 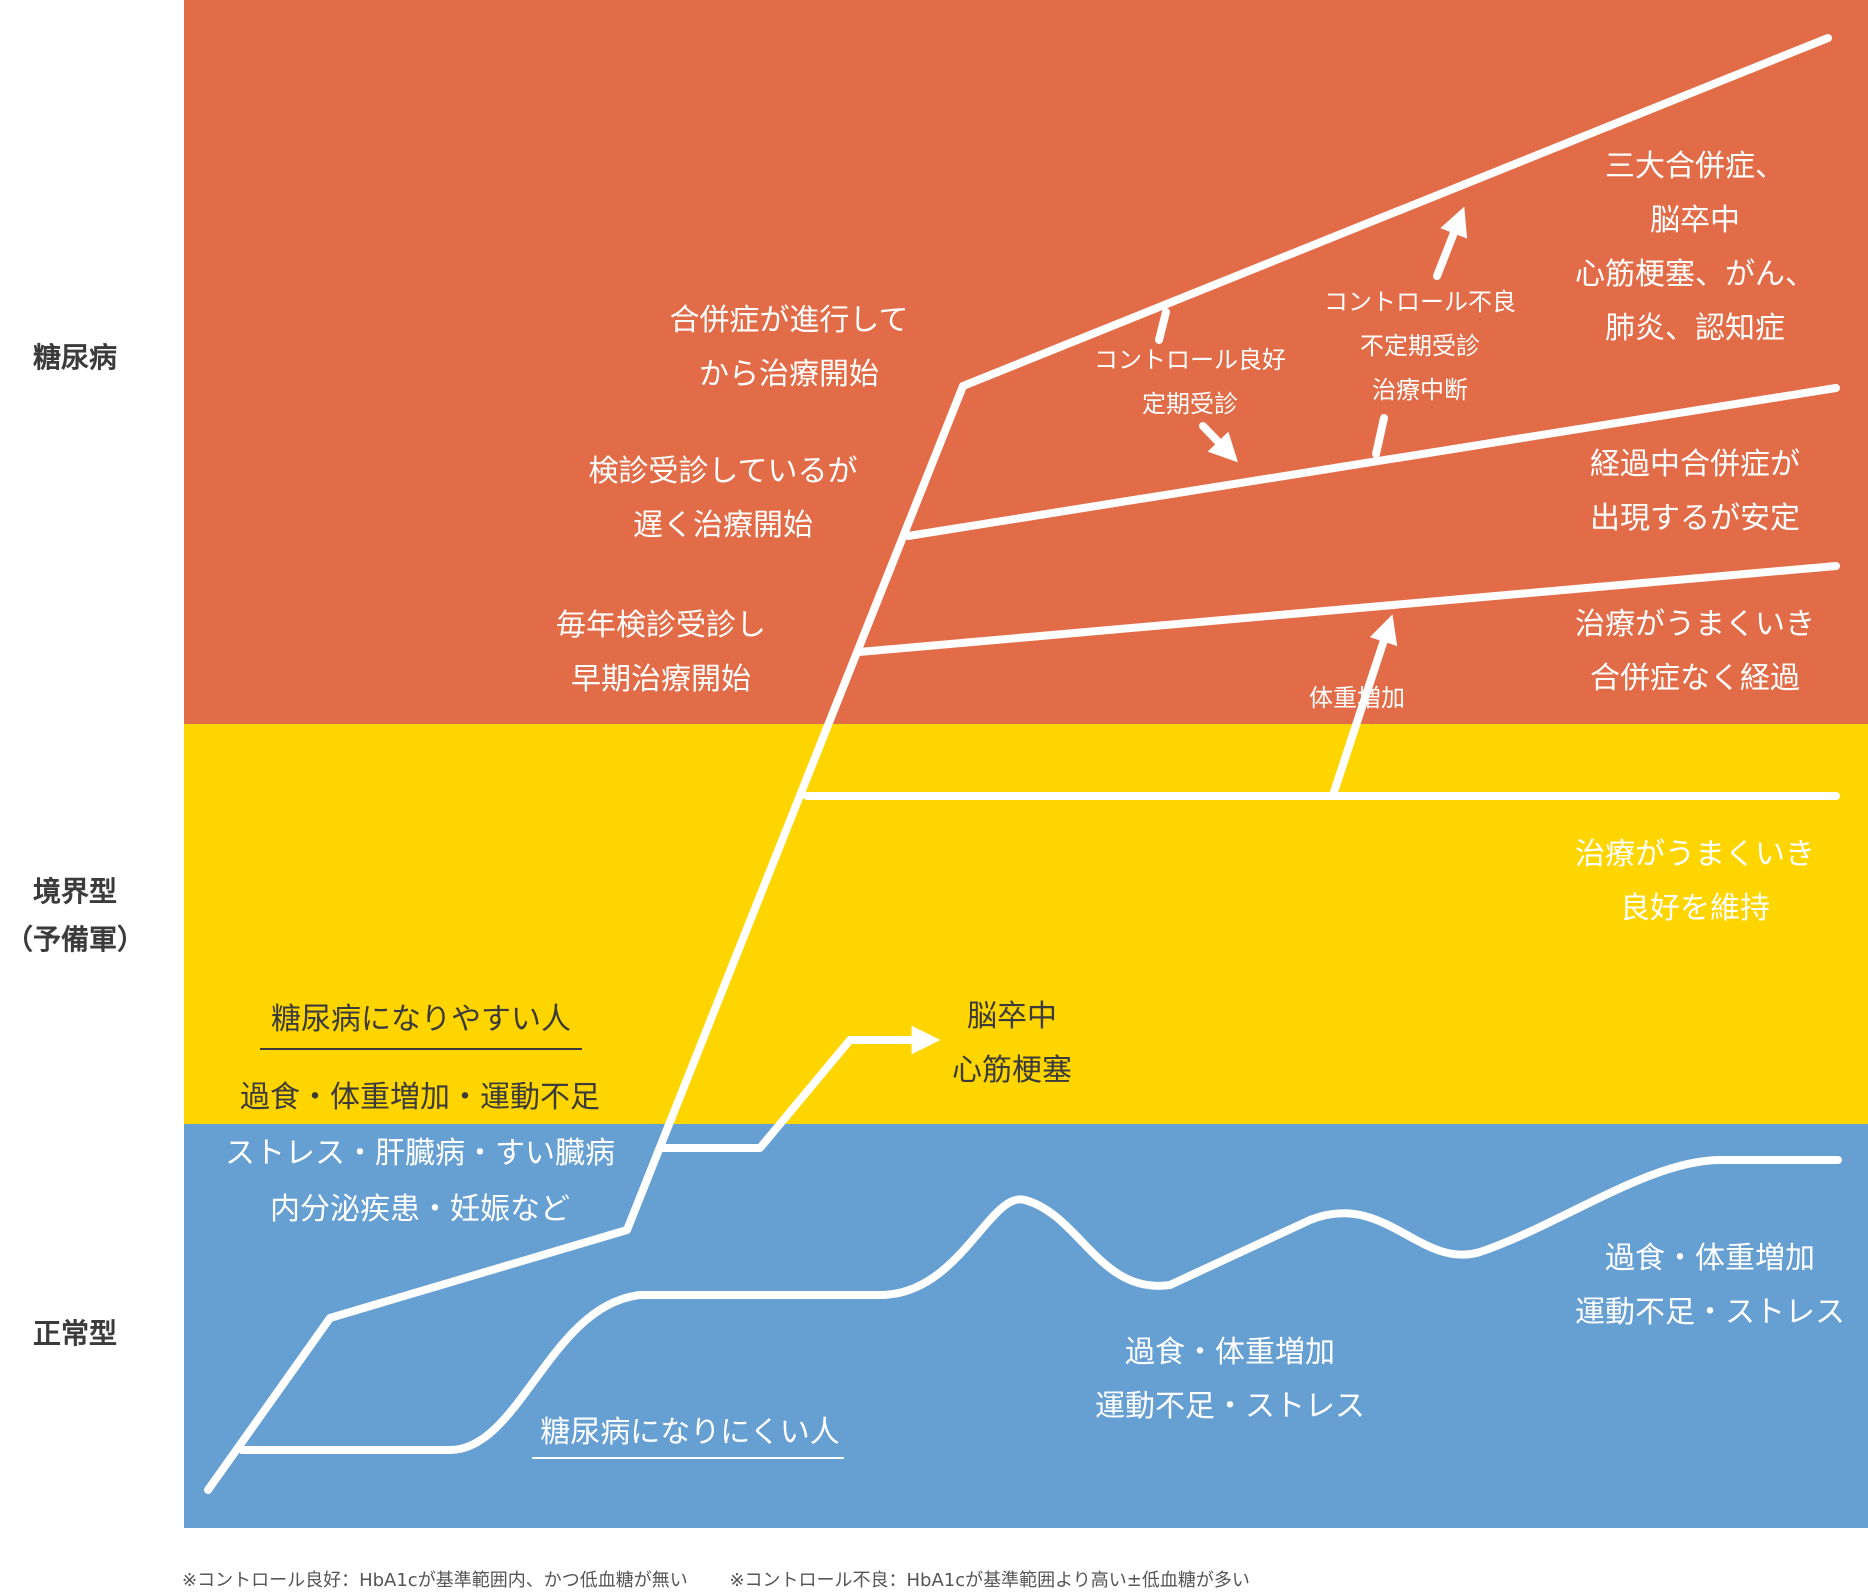 What do you see at coordinates (723, 498) in the screenshot?
I see `late-treatment-label: 検診受診しているが 遅く治療開始` at bounding box center [723, 498].